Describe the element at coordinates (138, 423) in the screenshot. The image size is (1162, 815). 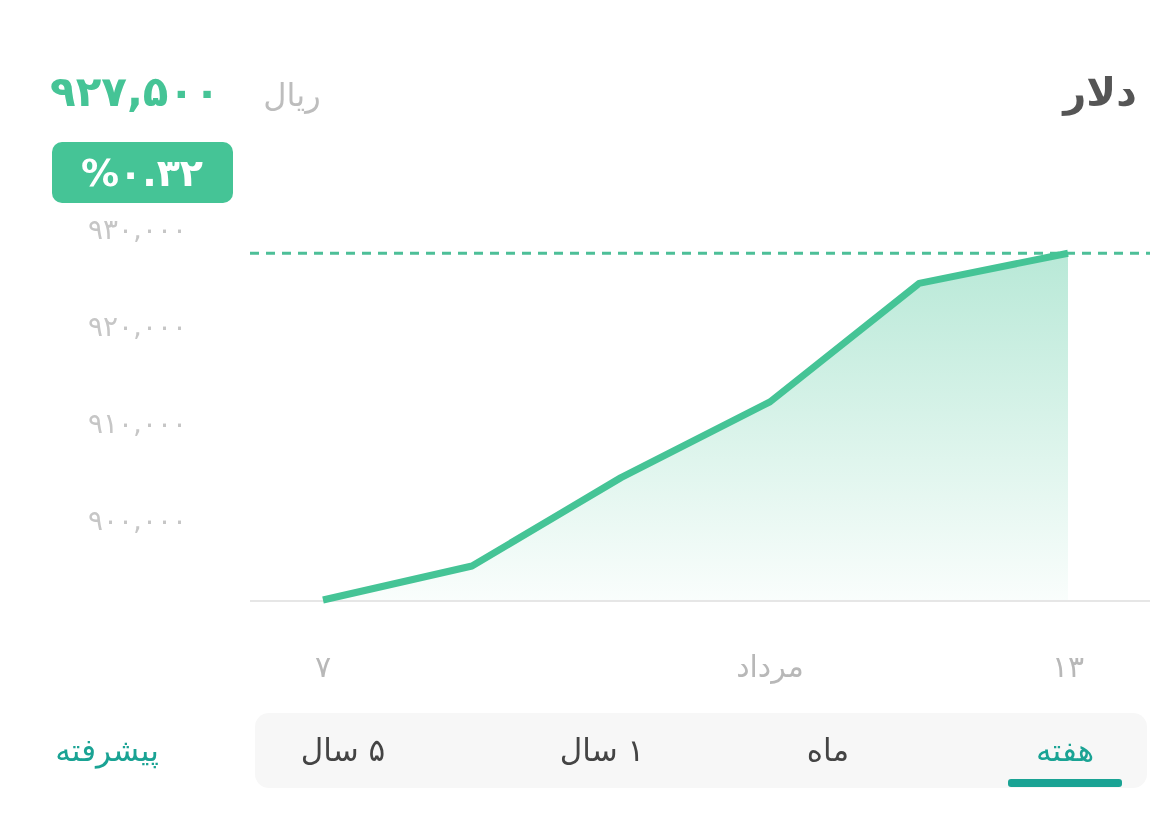
I see `y-tick-label: ۹۱۰,۰۰۰` at that location.